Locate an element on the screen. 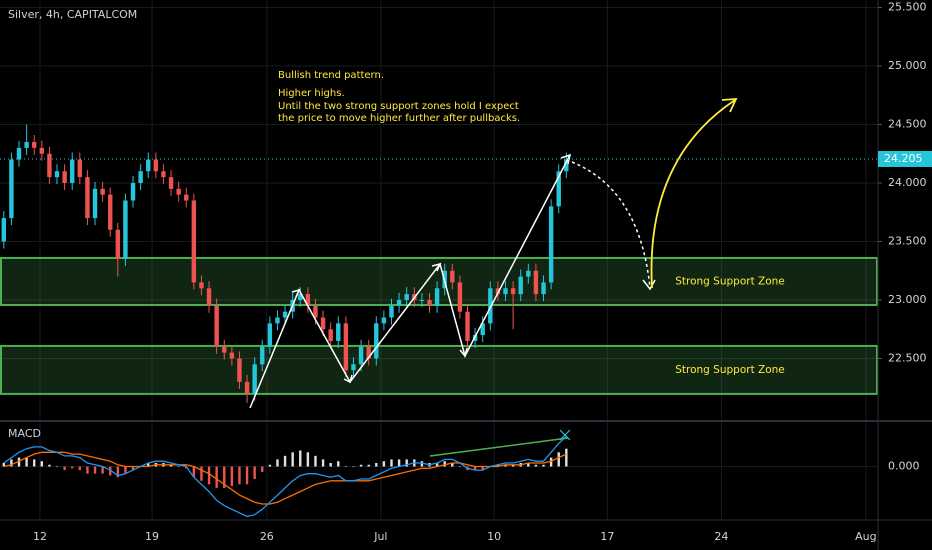  x-tick-label: 26 is located at coordinates (267, 536).